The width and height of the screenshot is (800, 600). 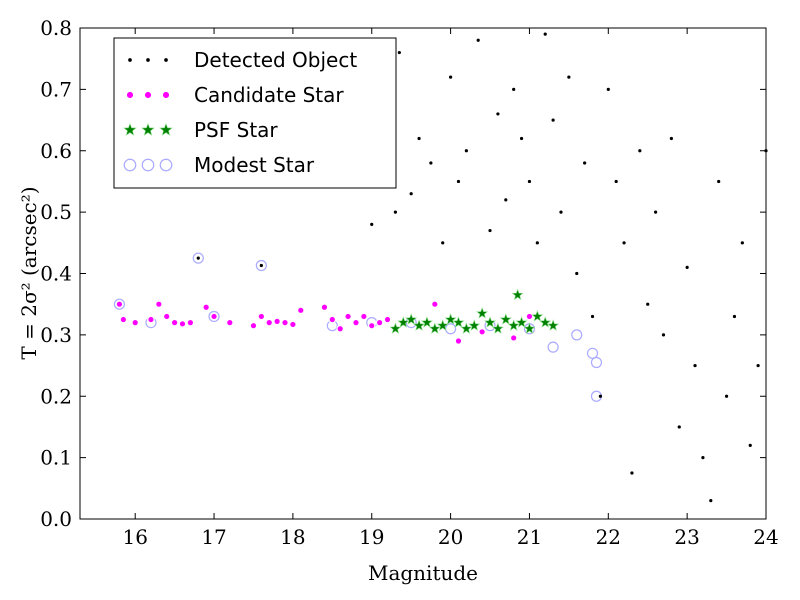 What do you see at coordinates (324, 322) in the screenshot?
I see `candidate-star-series` at bounding box center [324, 322].